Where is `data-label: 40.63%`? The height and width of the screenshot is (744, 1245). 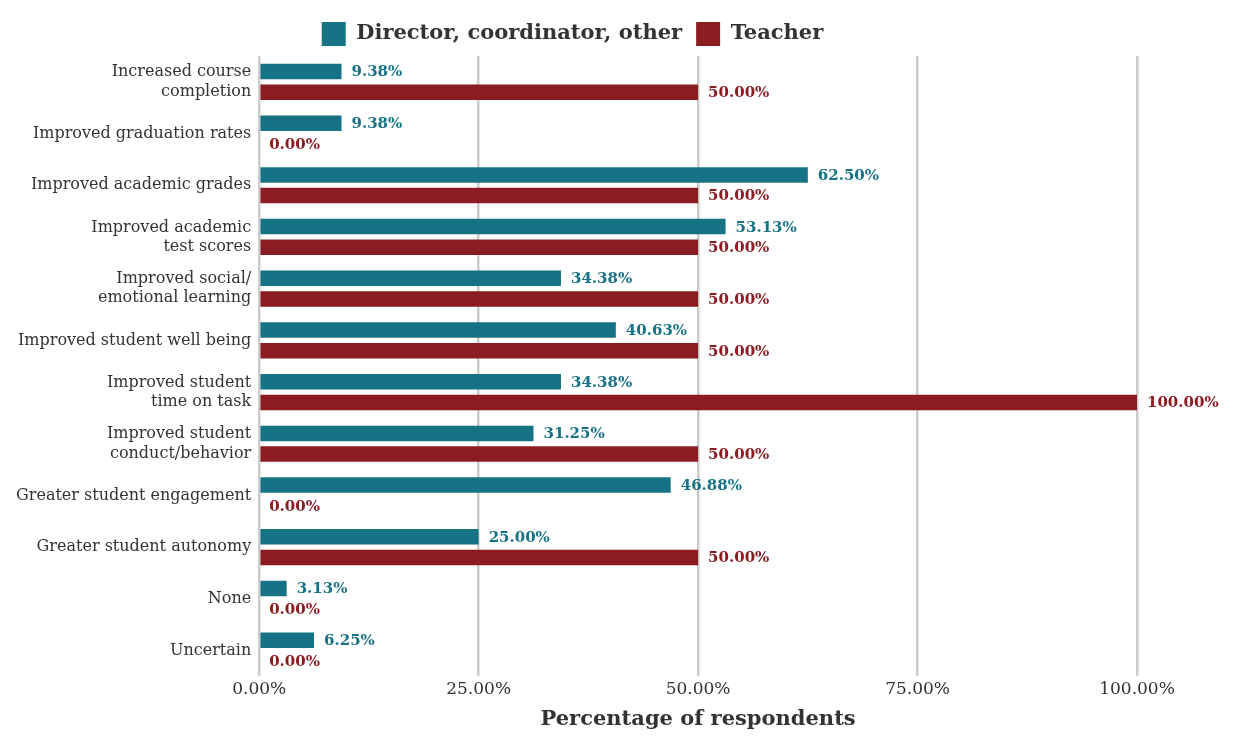
data-label: 40.63% is located at coordinates (656, 329).